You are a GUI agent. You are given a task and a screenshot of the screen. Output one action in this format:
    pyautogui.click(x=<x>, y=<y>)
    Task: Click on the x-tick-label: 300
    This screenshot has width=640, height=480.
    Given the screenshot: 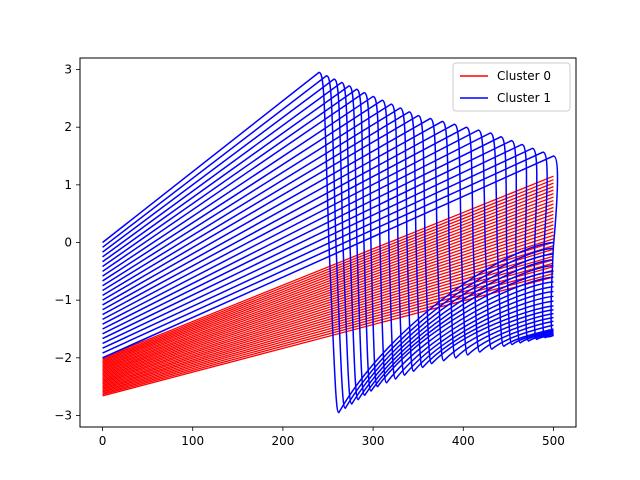 What is the action you would take?
    pyautogui.click(x=373, y=441)
    